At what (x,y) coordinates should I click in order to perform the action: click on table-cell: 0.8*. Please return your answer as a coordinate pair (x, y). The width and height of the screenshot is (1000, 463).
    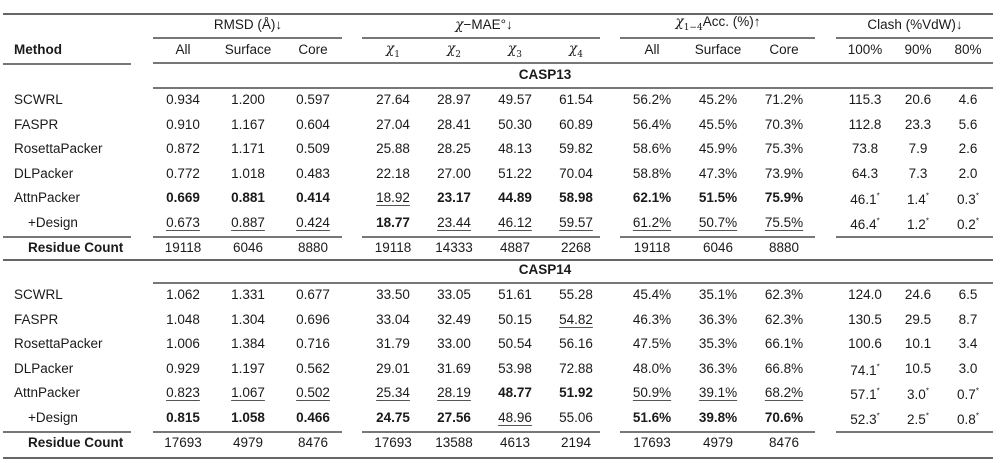
    Looking at the image, I should click on (968, 419).